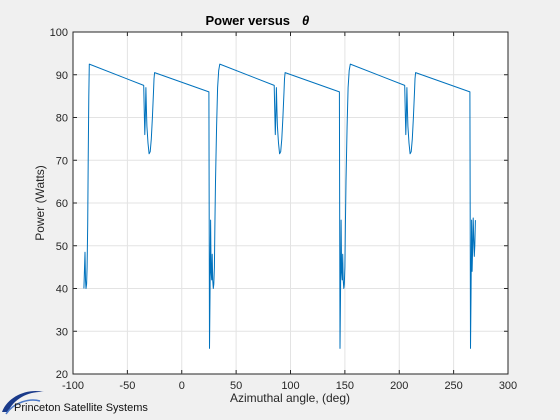 The width and height of the screenshot is (560, 420). Describe the element at coordinates (23, 407) in the screenshot. I see `logo-swoosh-accent-icon` at that location.